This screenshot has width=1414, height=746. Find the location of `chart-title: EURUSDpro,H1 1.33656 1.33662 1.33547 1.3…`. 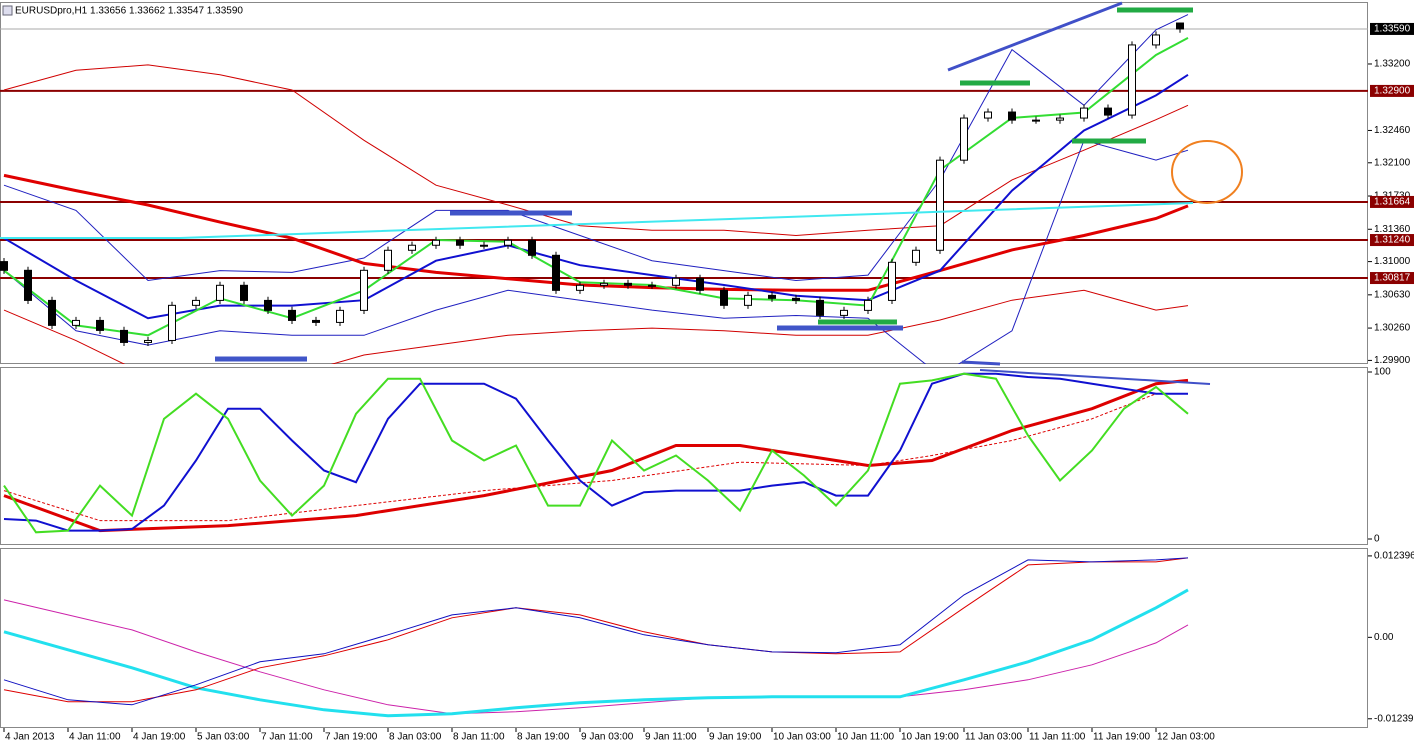

chart-title: EURUSDpro,H1 1.33656 1.33662 1.33547 1.3… is located at coordinates (129, 11).